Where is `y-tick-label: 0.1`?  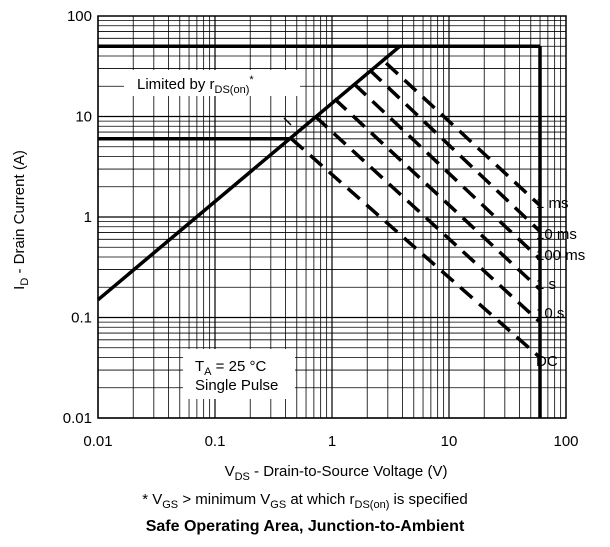 y-tick-label: 0.1 is located at coordinates (81, 318).